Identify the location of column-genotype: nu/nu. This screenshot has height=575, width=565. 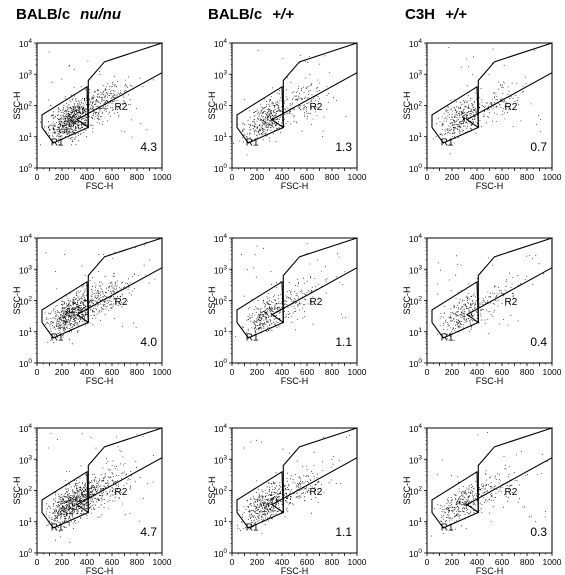
(100, 14).